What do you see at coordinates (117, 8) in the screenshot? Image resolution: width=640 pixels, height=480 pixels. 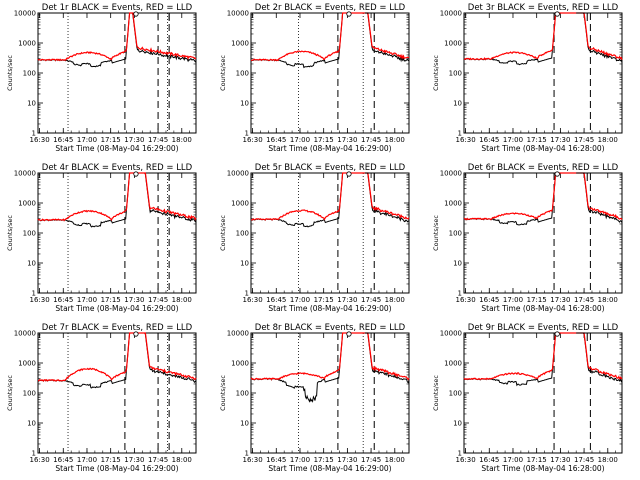 I see `panel-title: Det 1r BLACK = Events, RED = LLD` at bounding box center [117, 8].